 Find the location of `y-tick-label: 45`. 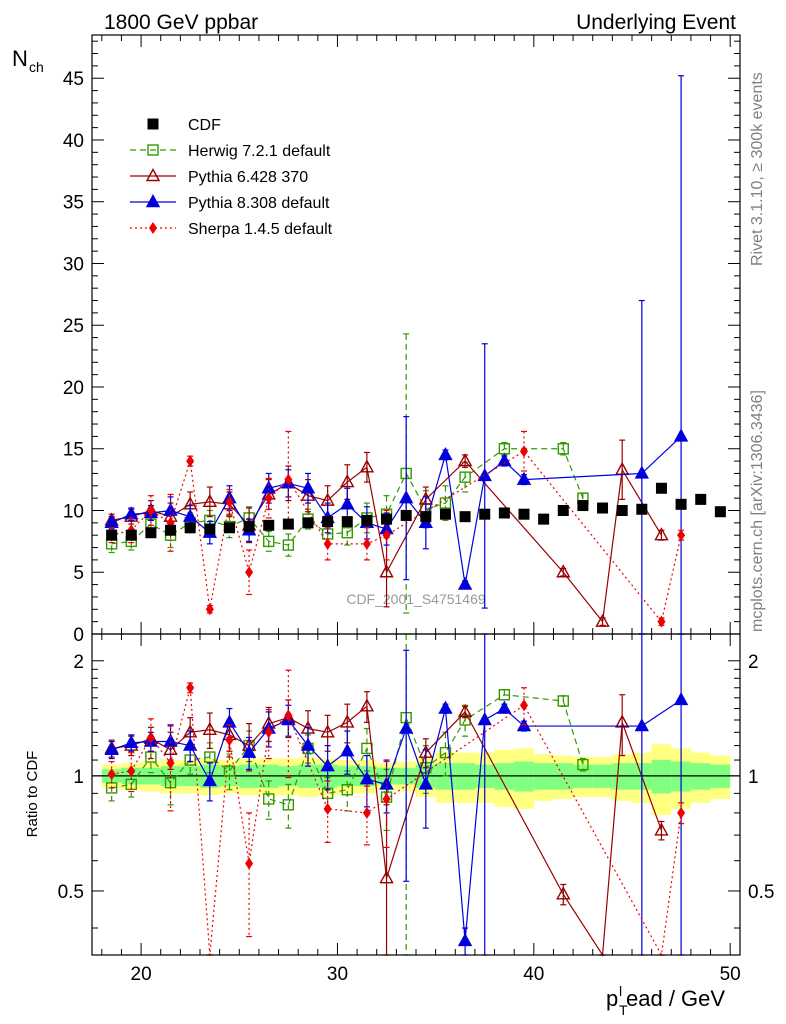

y-tick-label: 45 is located at coordinates (73, 79).